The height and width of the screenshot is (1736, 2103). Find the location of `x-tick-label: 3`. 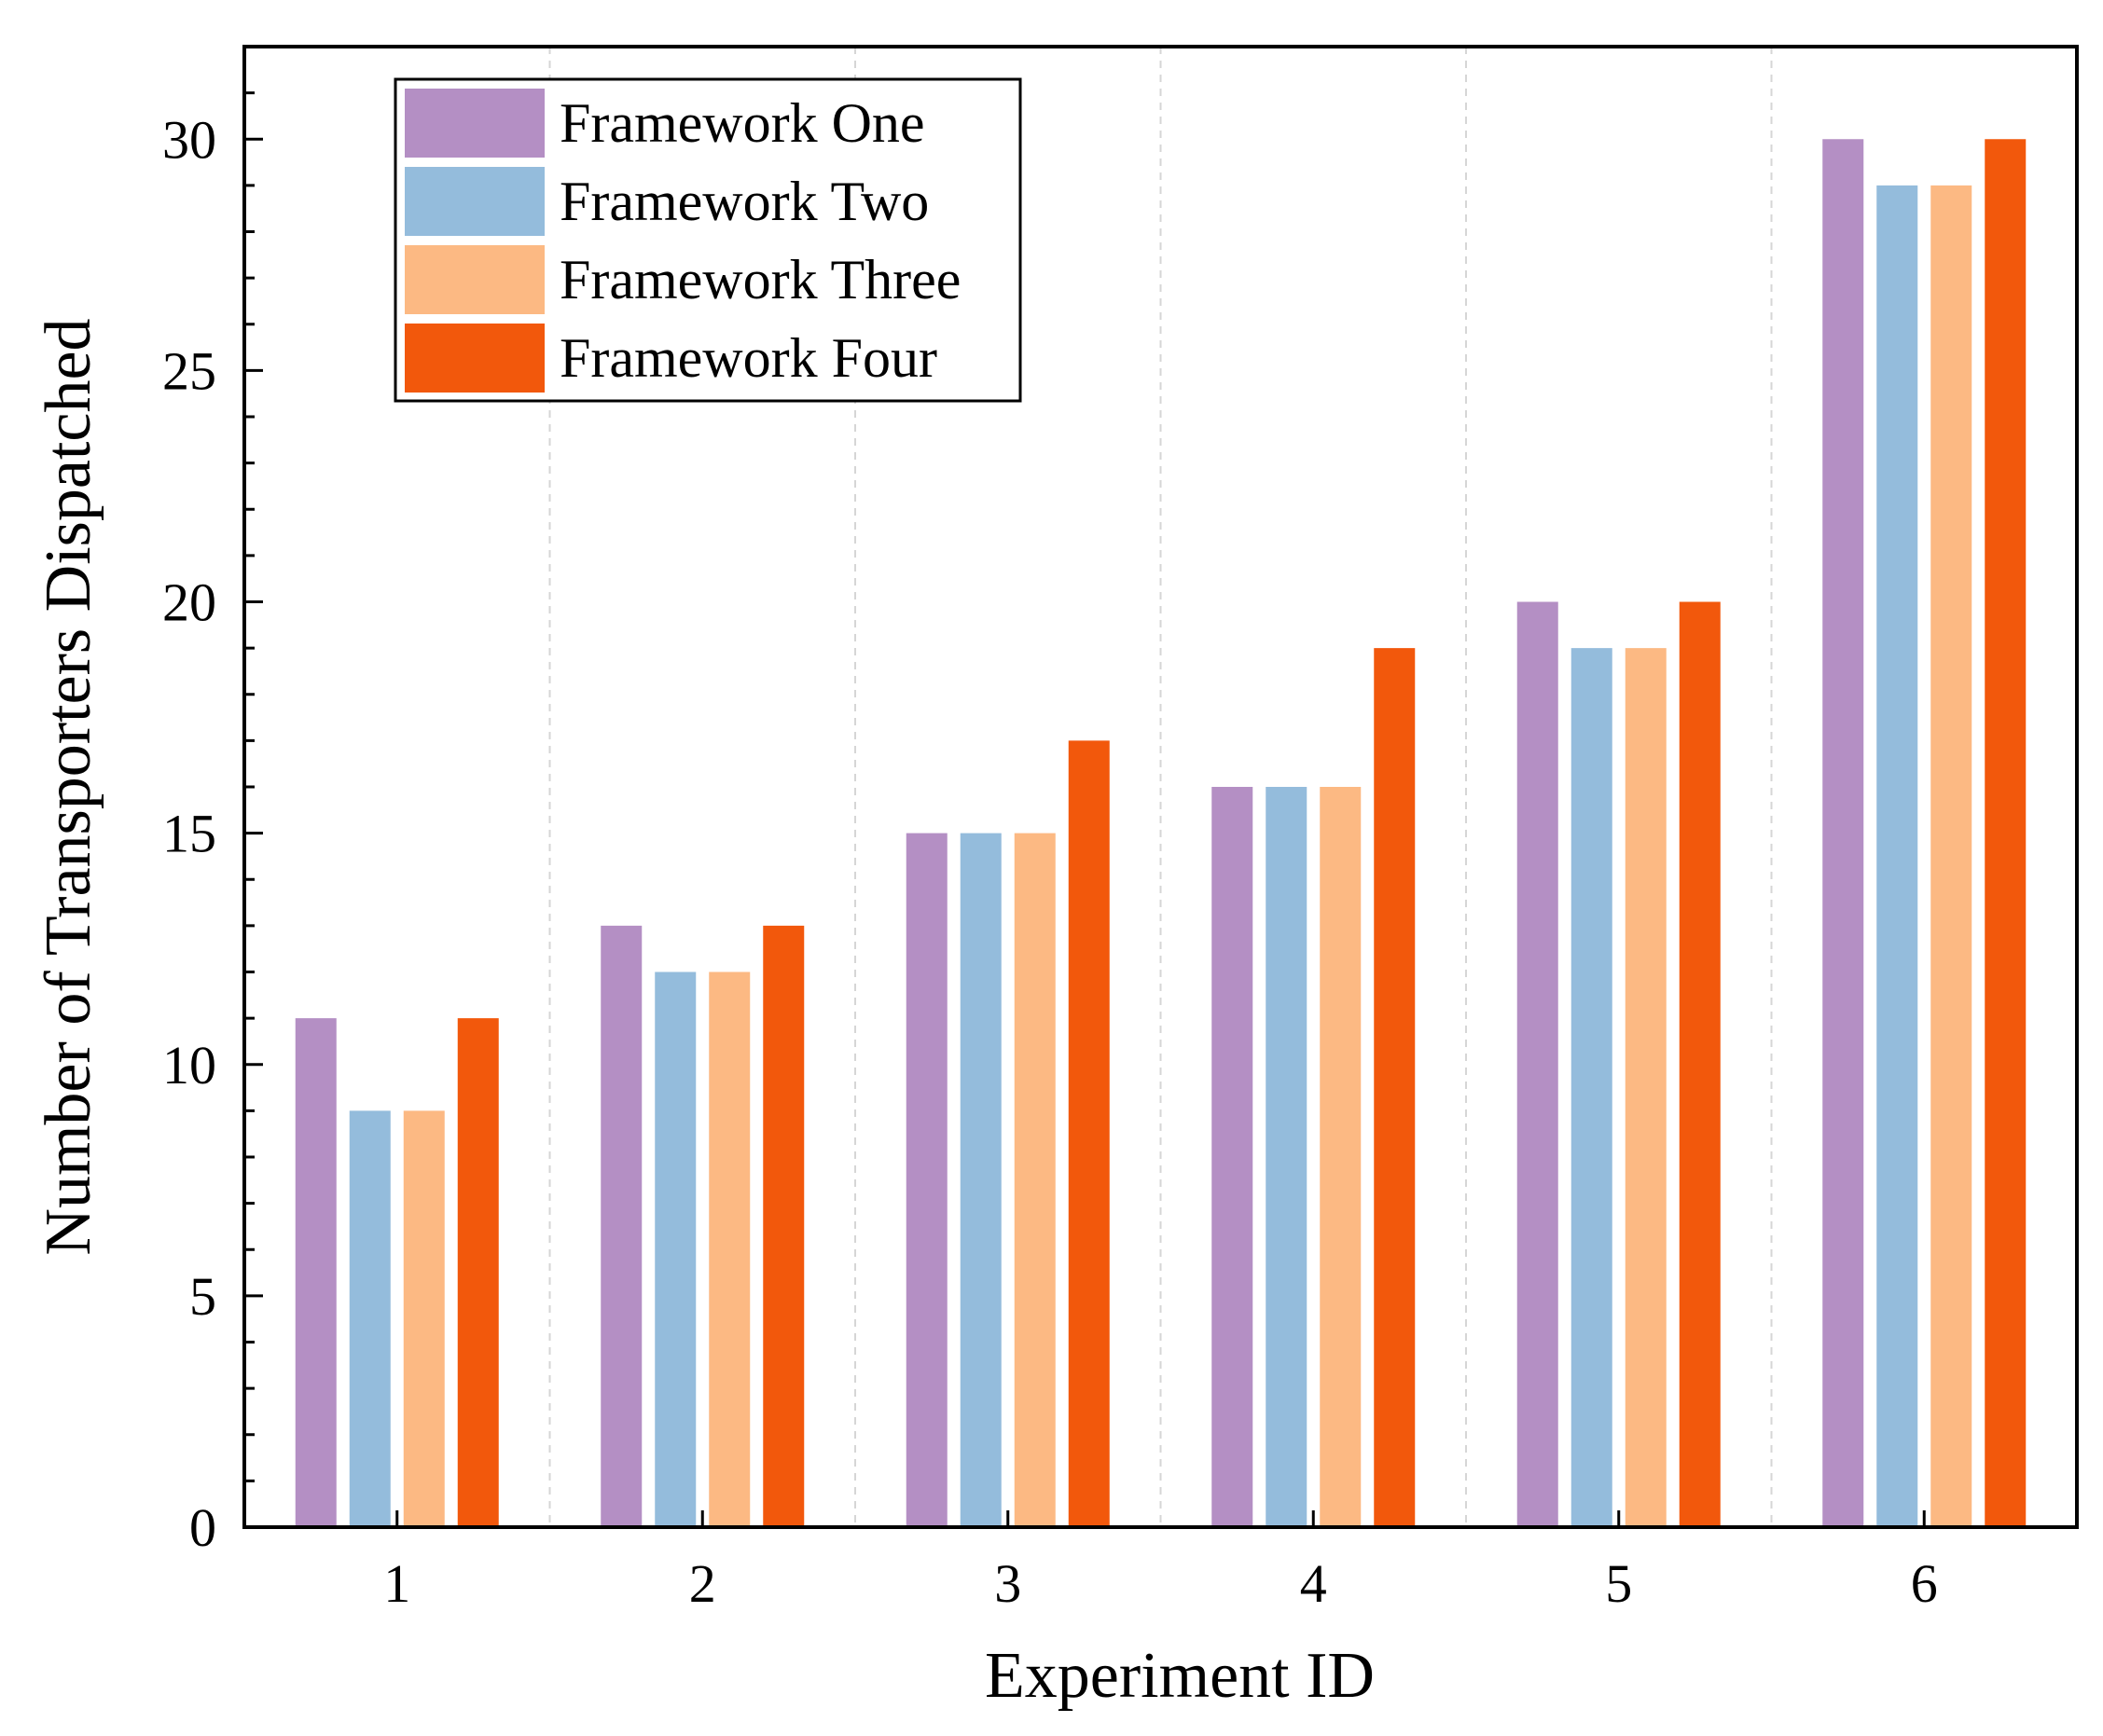

x-tick-label: 3 is located at coordinates (1007, 1583).